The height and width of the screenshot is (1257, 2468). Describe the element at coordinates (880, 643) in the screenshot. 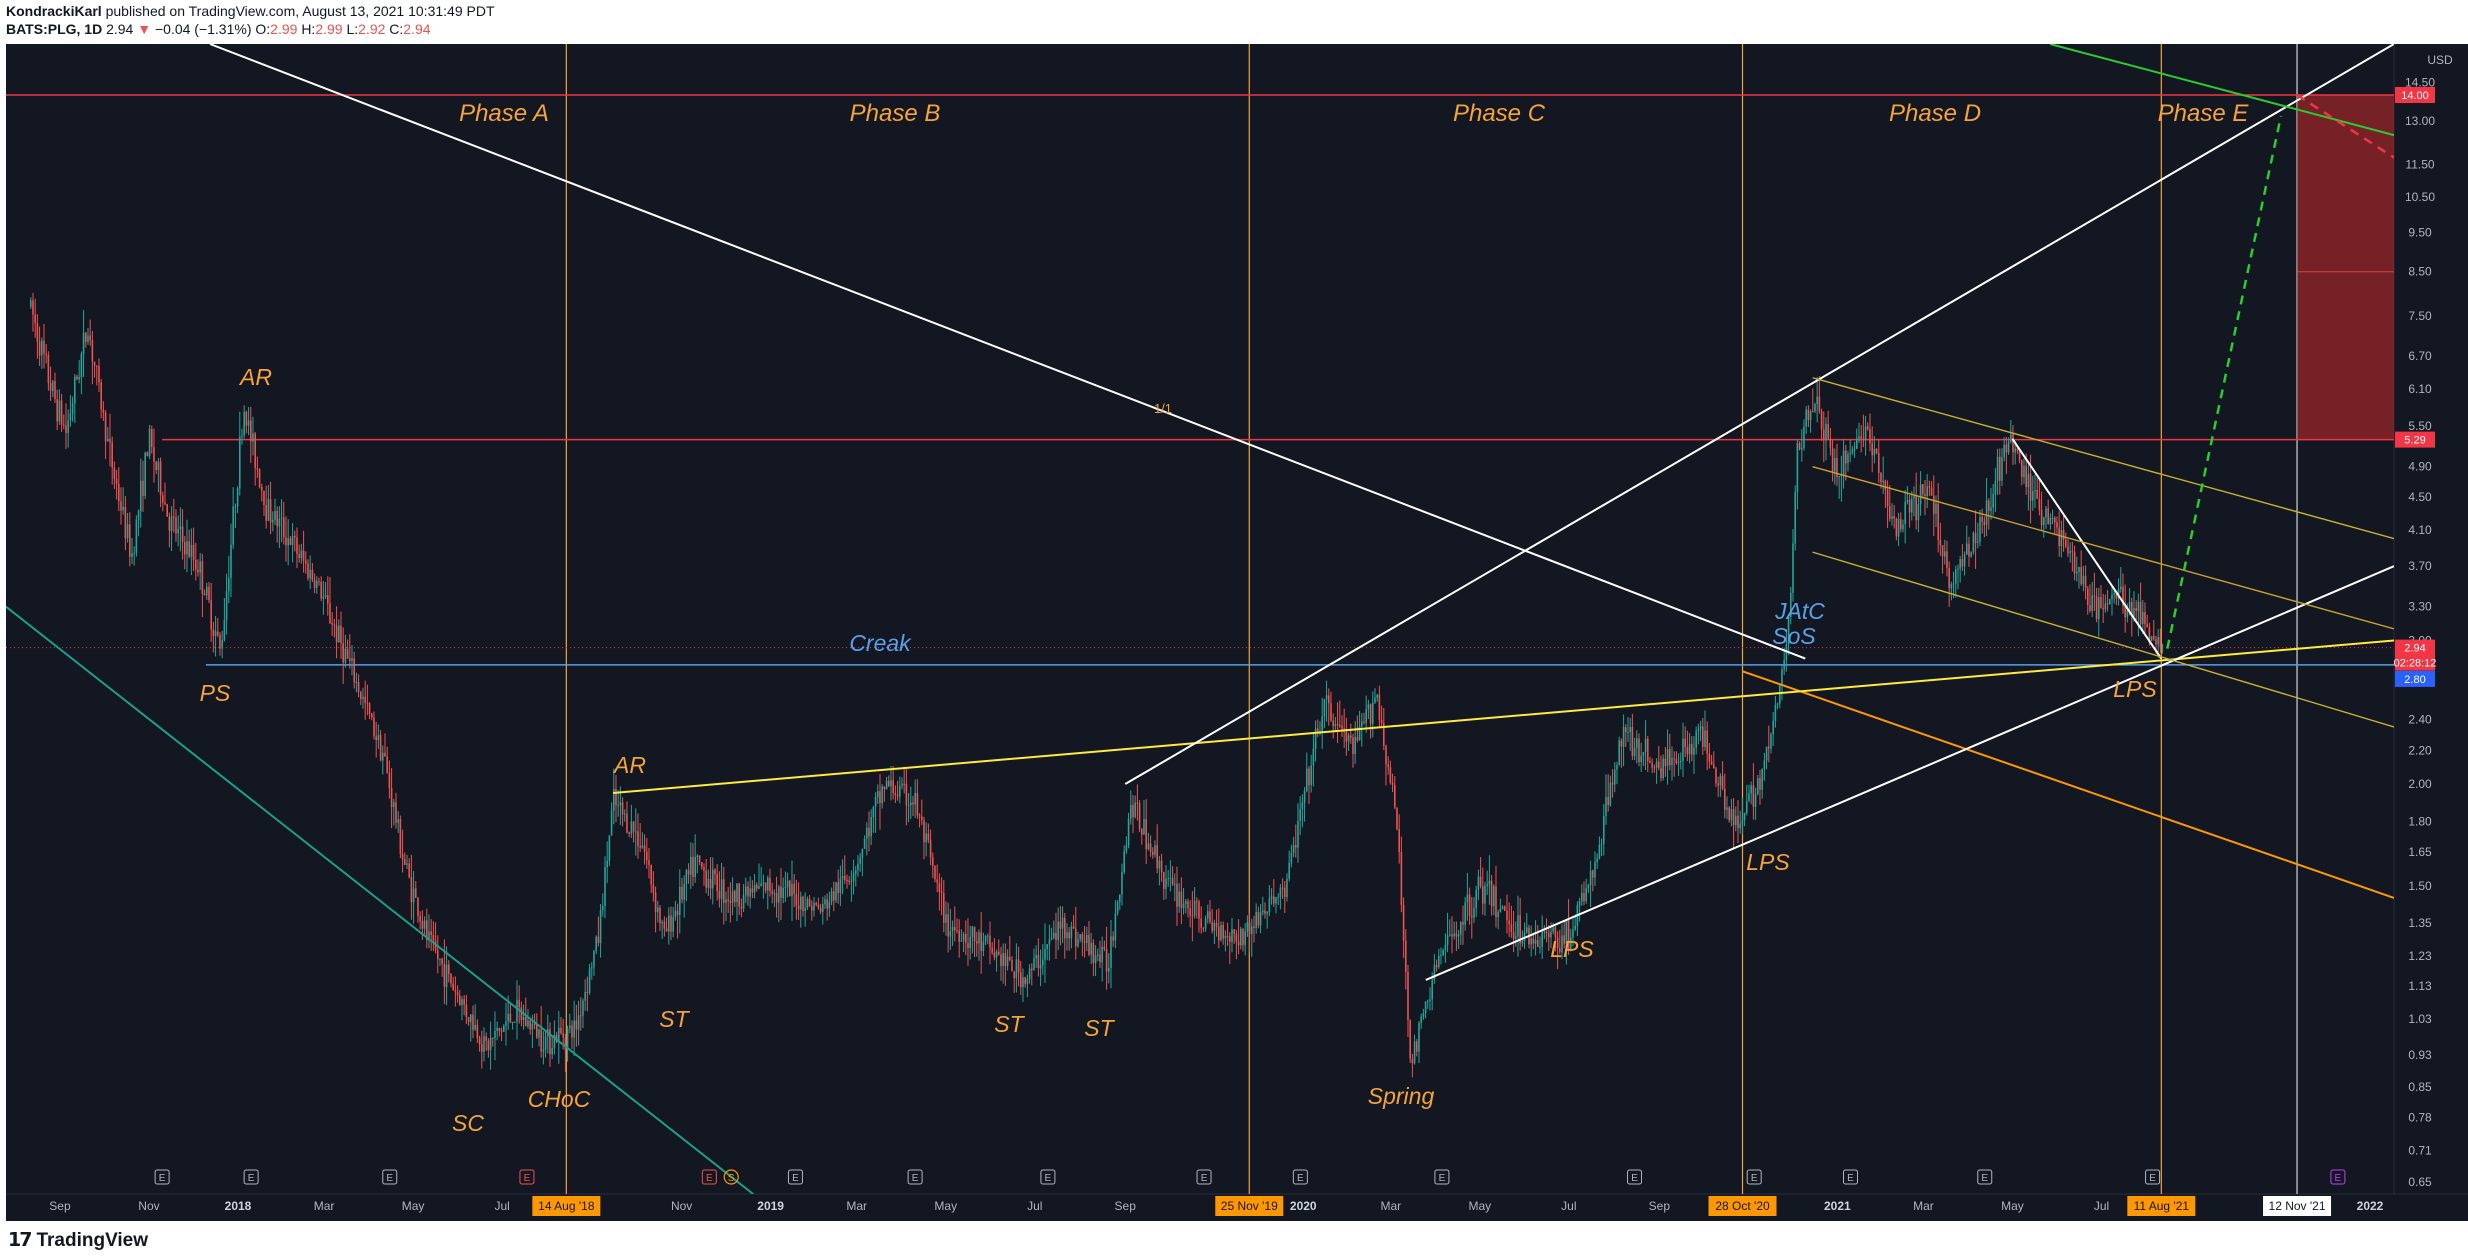

I see `annotation-creak: Creak` at that location.